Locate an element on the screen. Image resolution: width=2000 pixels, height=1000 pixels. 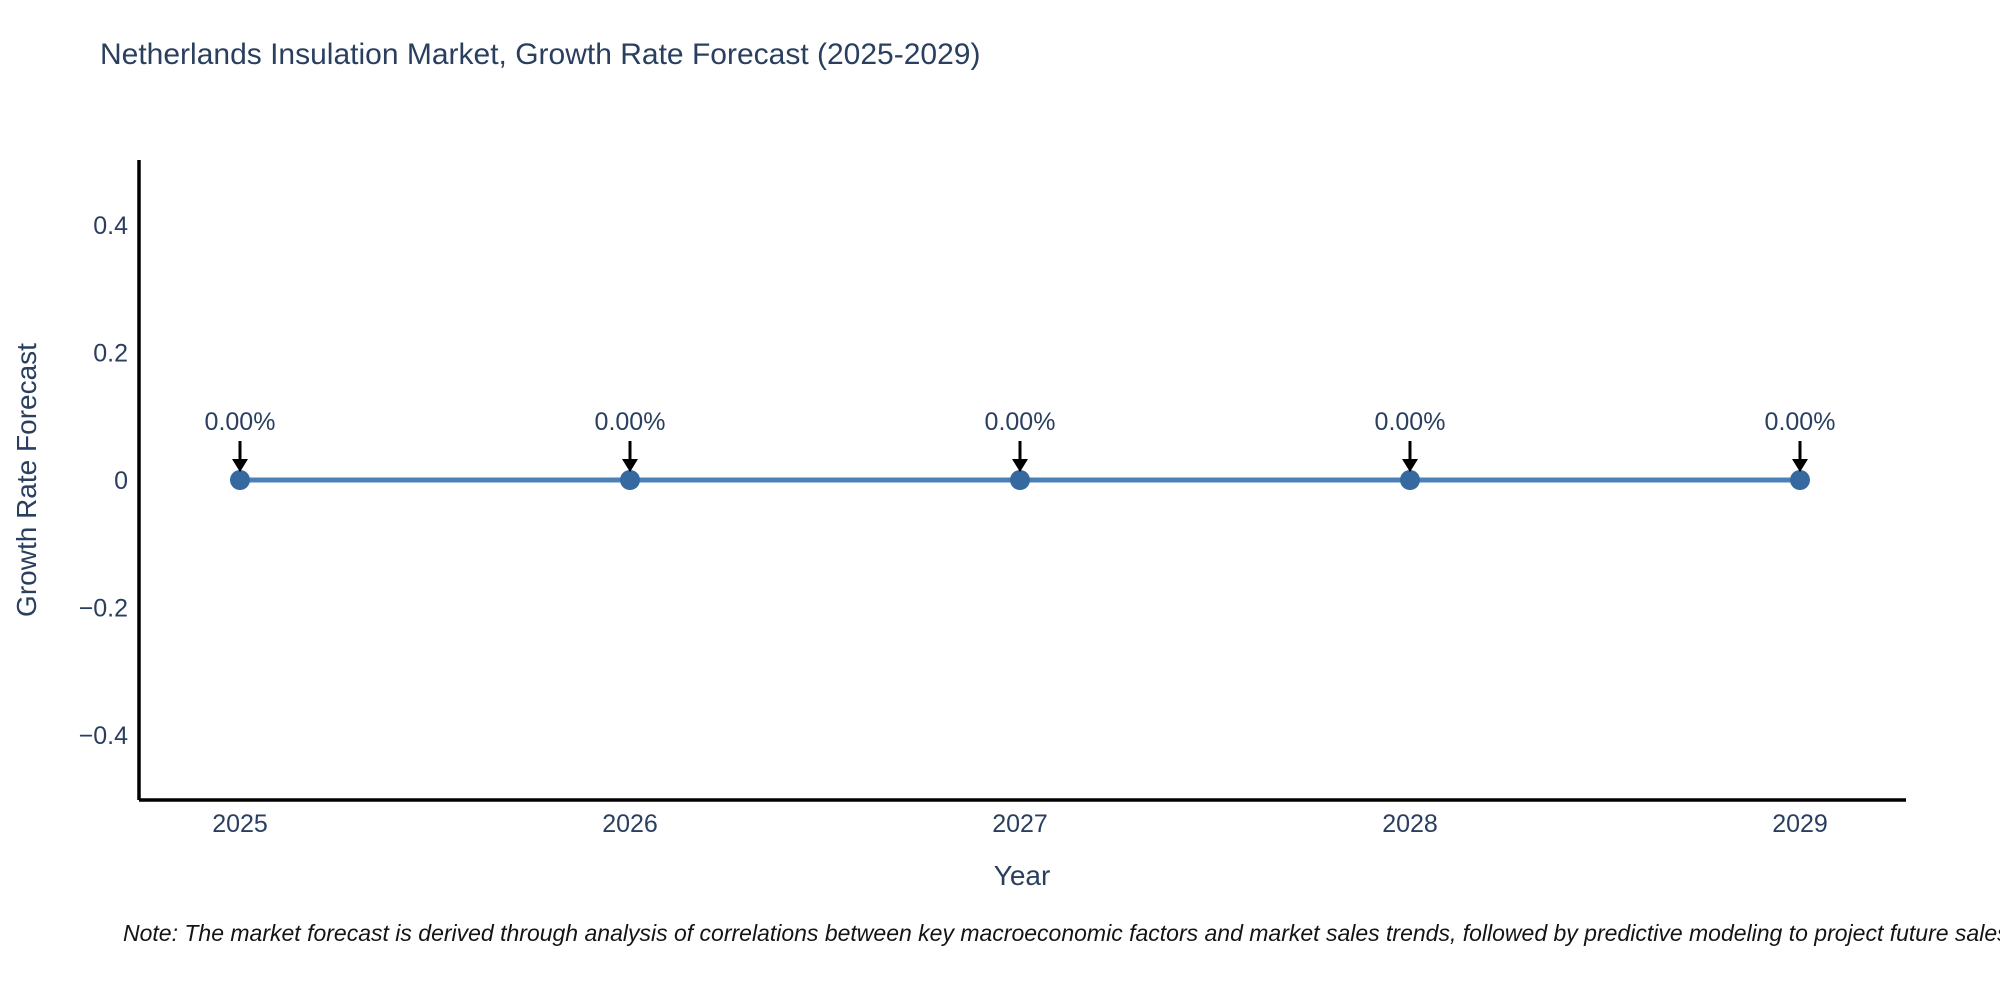
x-axis-title: Year is located at coordinates (1022, 875).